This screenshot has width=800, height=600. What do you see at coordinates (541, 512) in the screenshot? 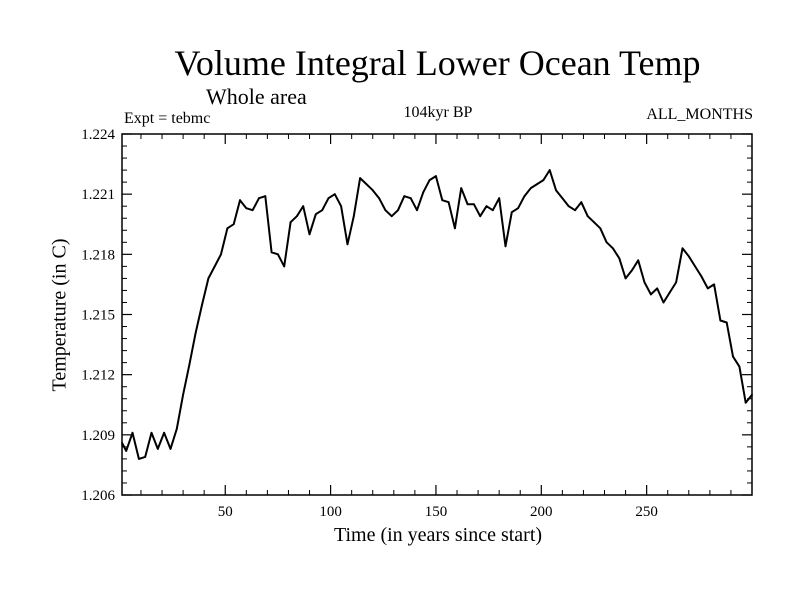
I see `x-tick-label: 200` at bounding box center [541, 512].